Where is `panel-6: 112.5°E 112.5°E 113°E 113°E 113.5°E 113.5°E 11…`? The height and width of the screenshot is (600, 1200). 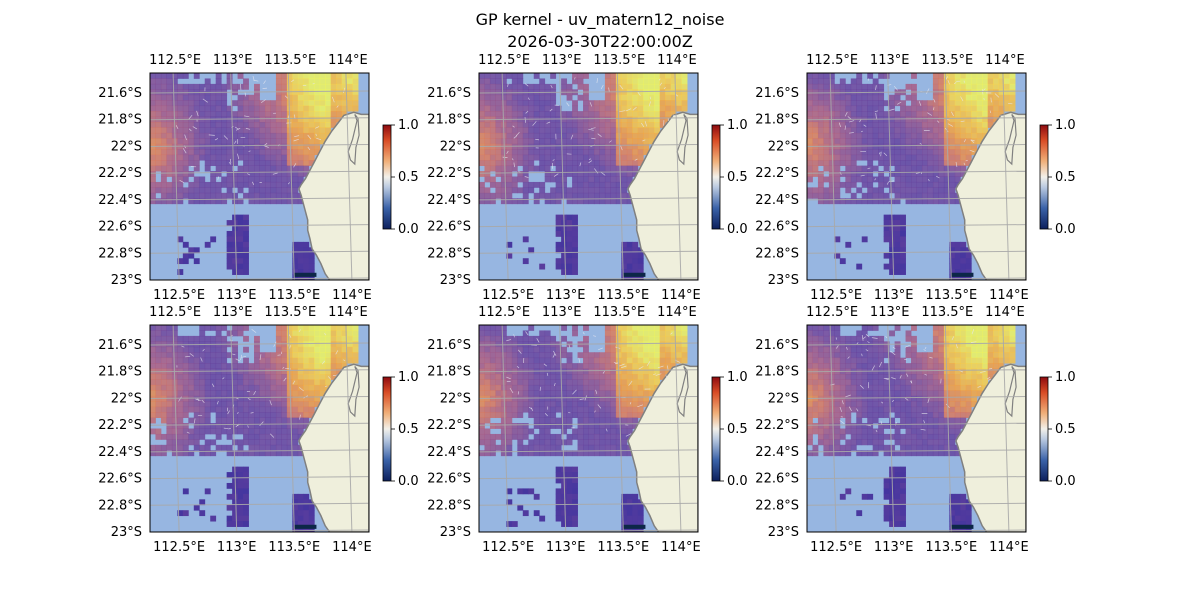 panel-6: 112.5°E 112.5°E 113°E 113°E 113.5°E 113.5°E 11… is located at coordinates (915, 430).